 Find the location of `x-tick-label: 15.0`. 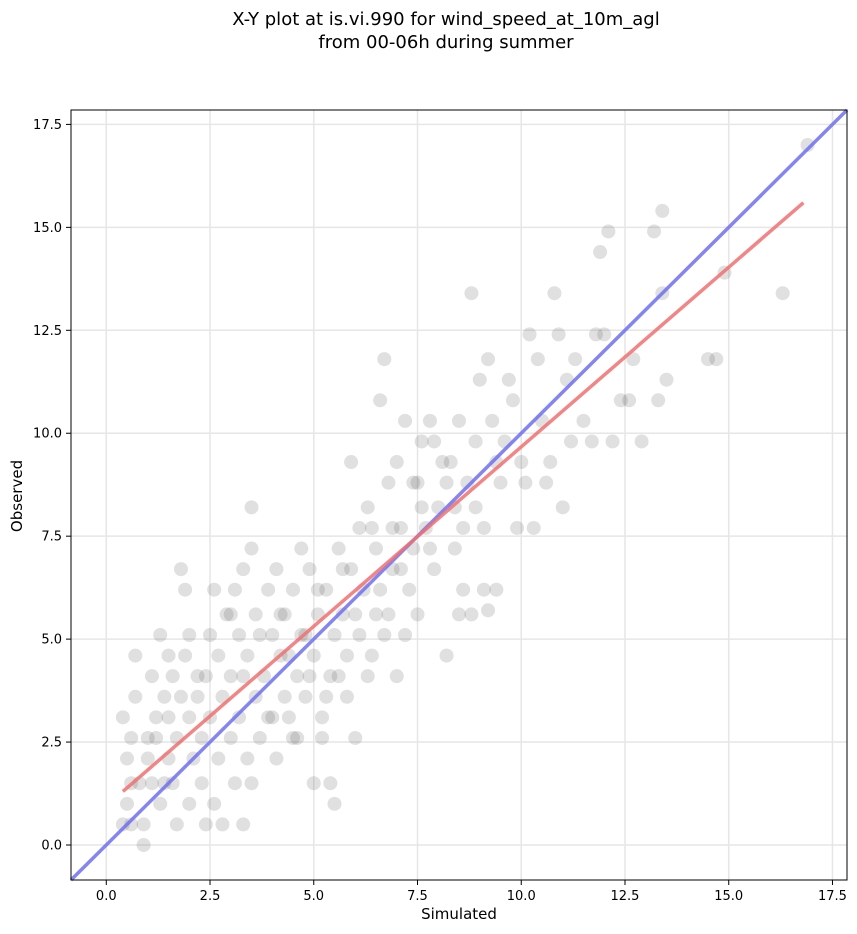

x-tick-label: 15.0 is located at coordinates (728, 896).